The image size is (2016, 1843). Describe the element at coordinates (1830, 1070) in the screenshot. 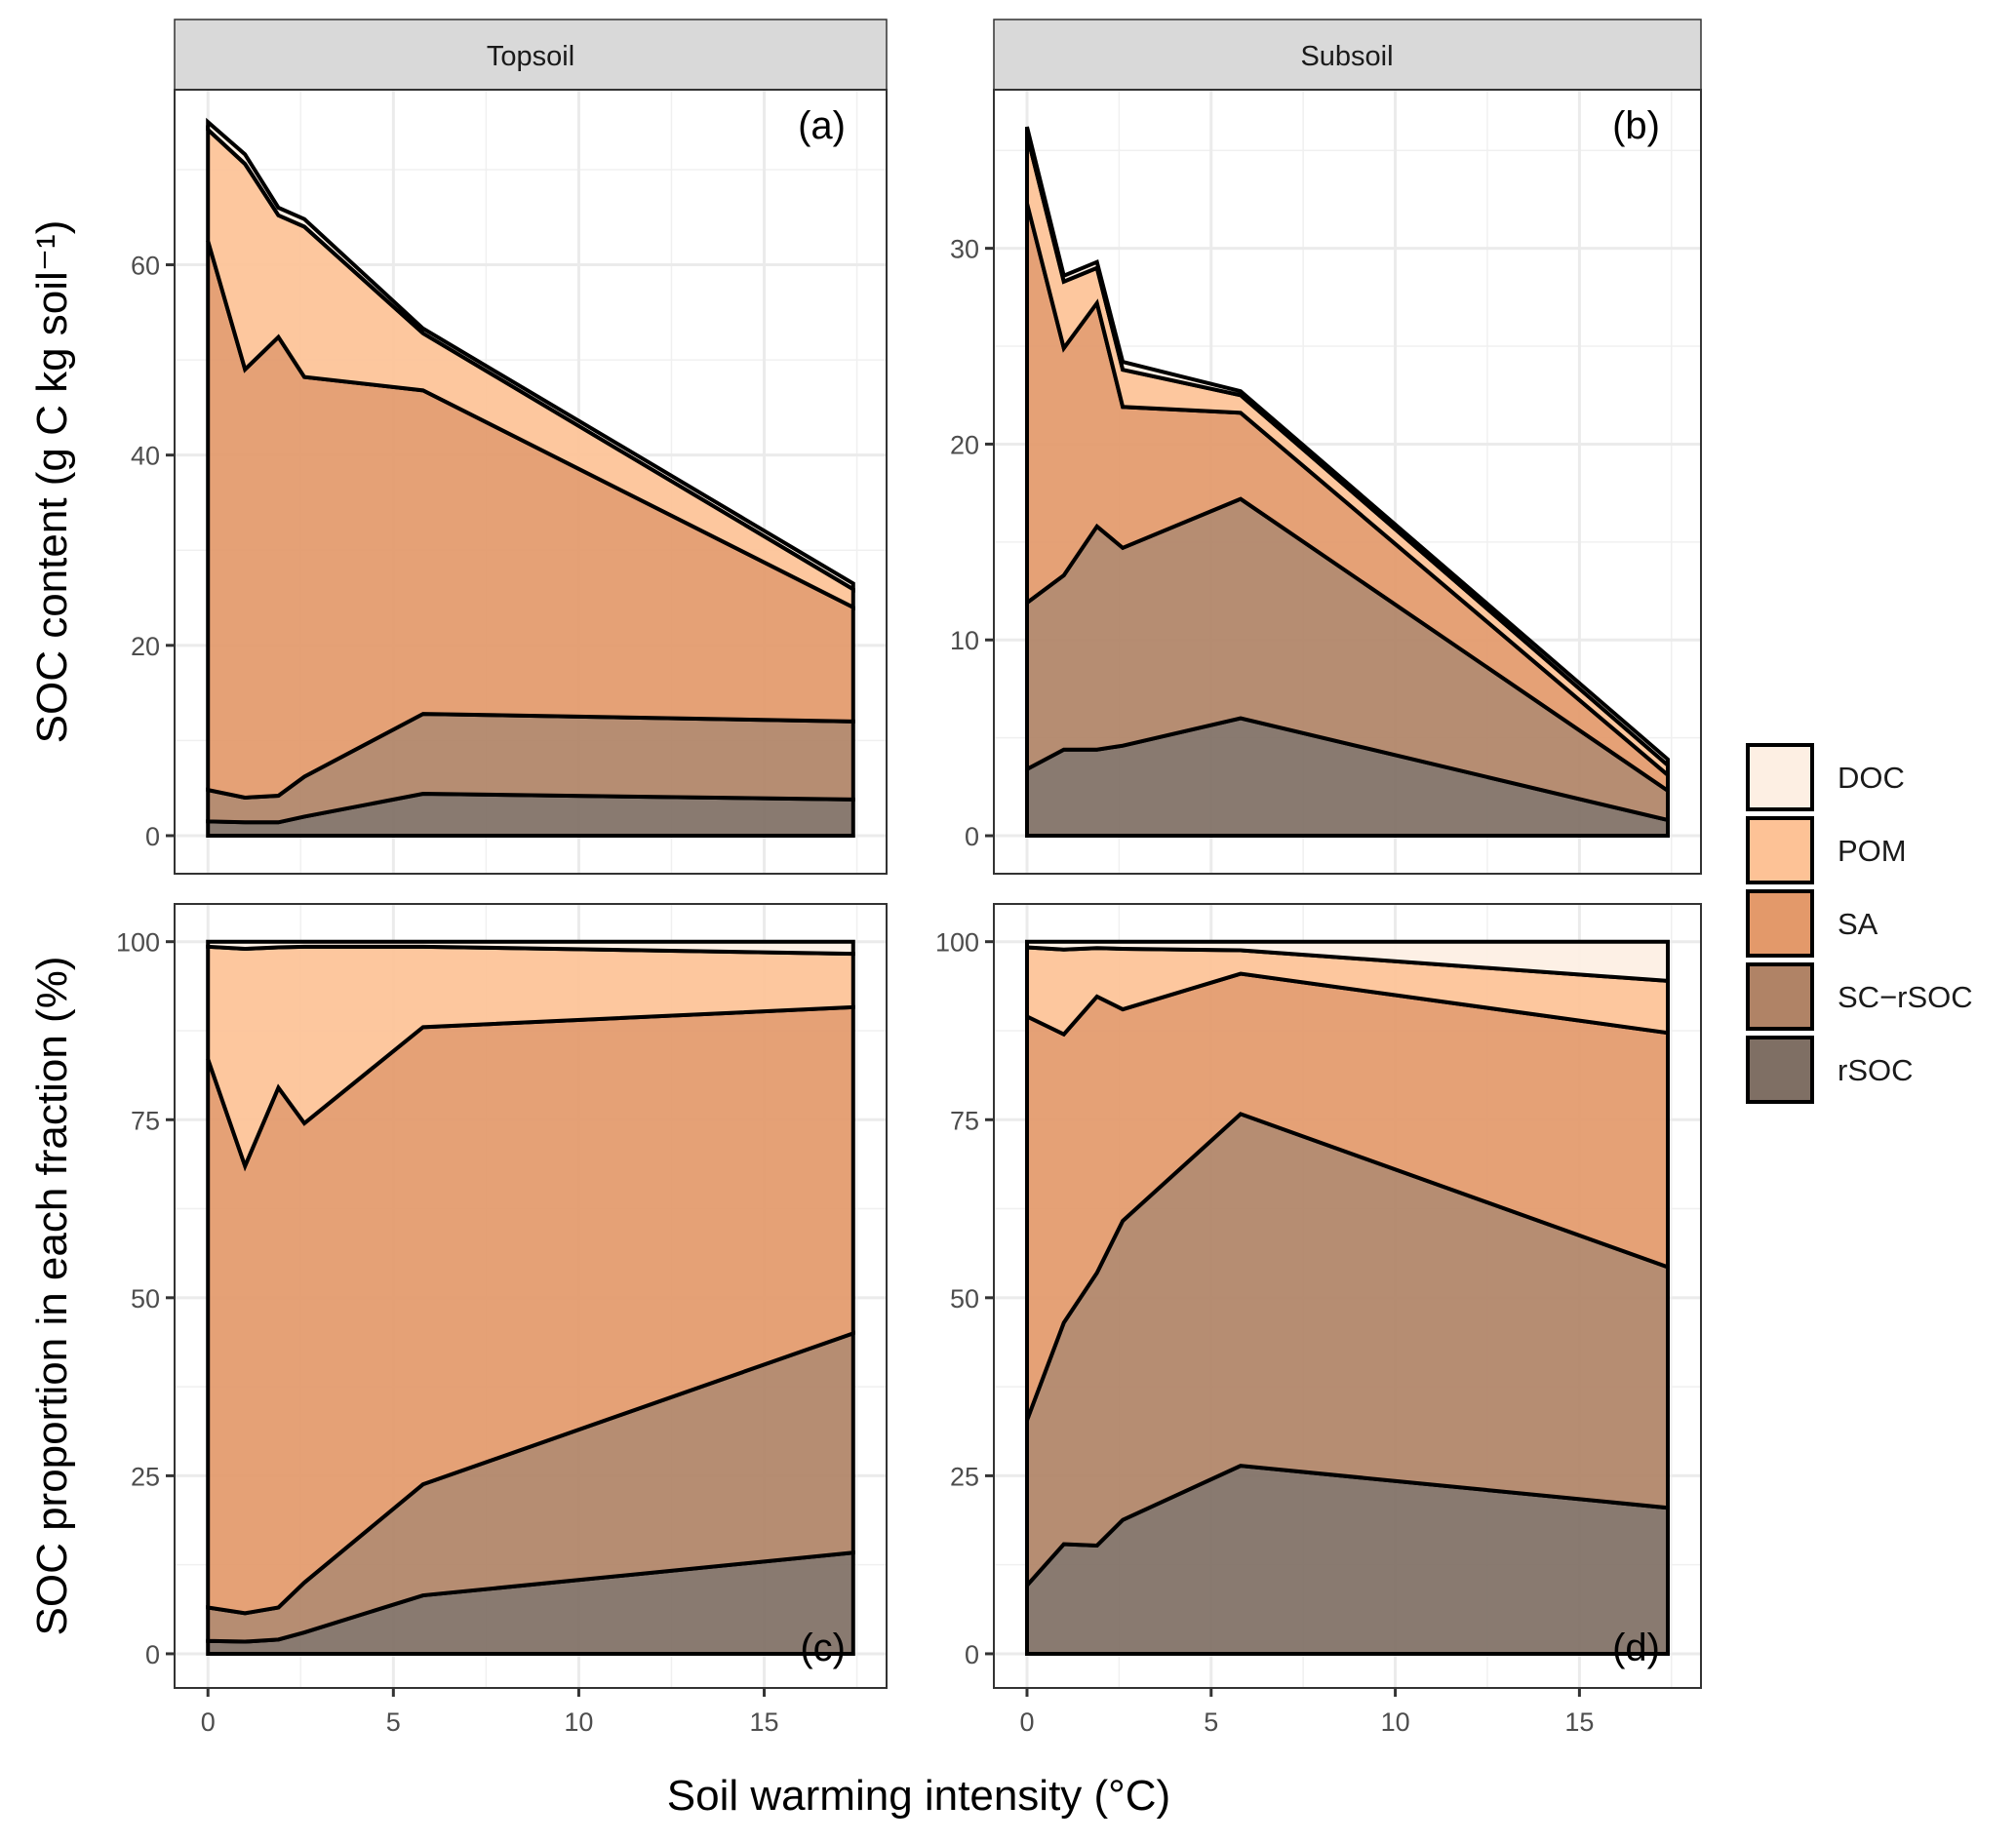

I see `legend-item-rsoc: rSOC` at that location.